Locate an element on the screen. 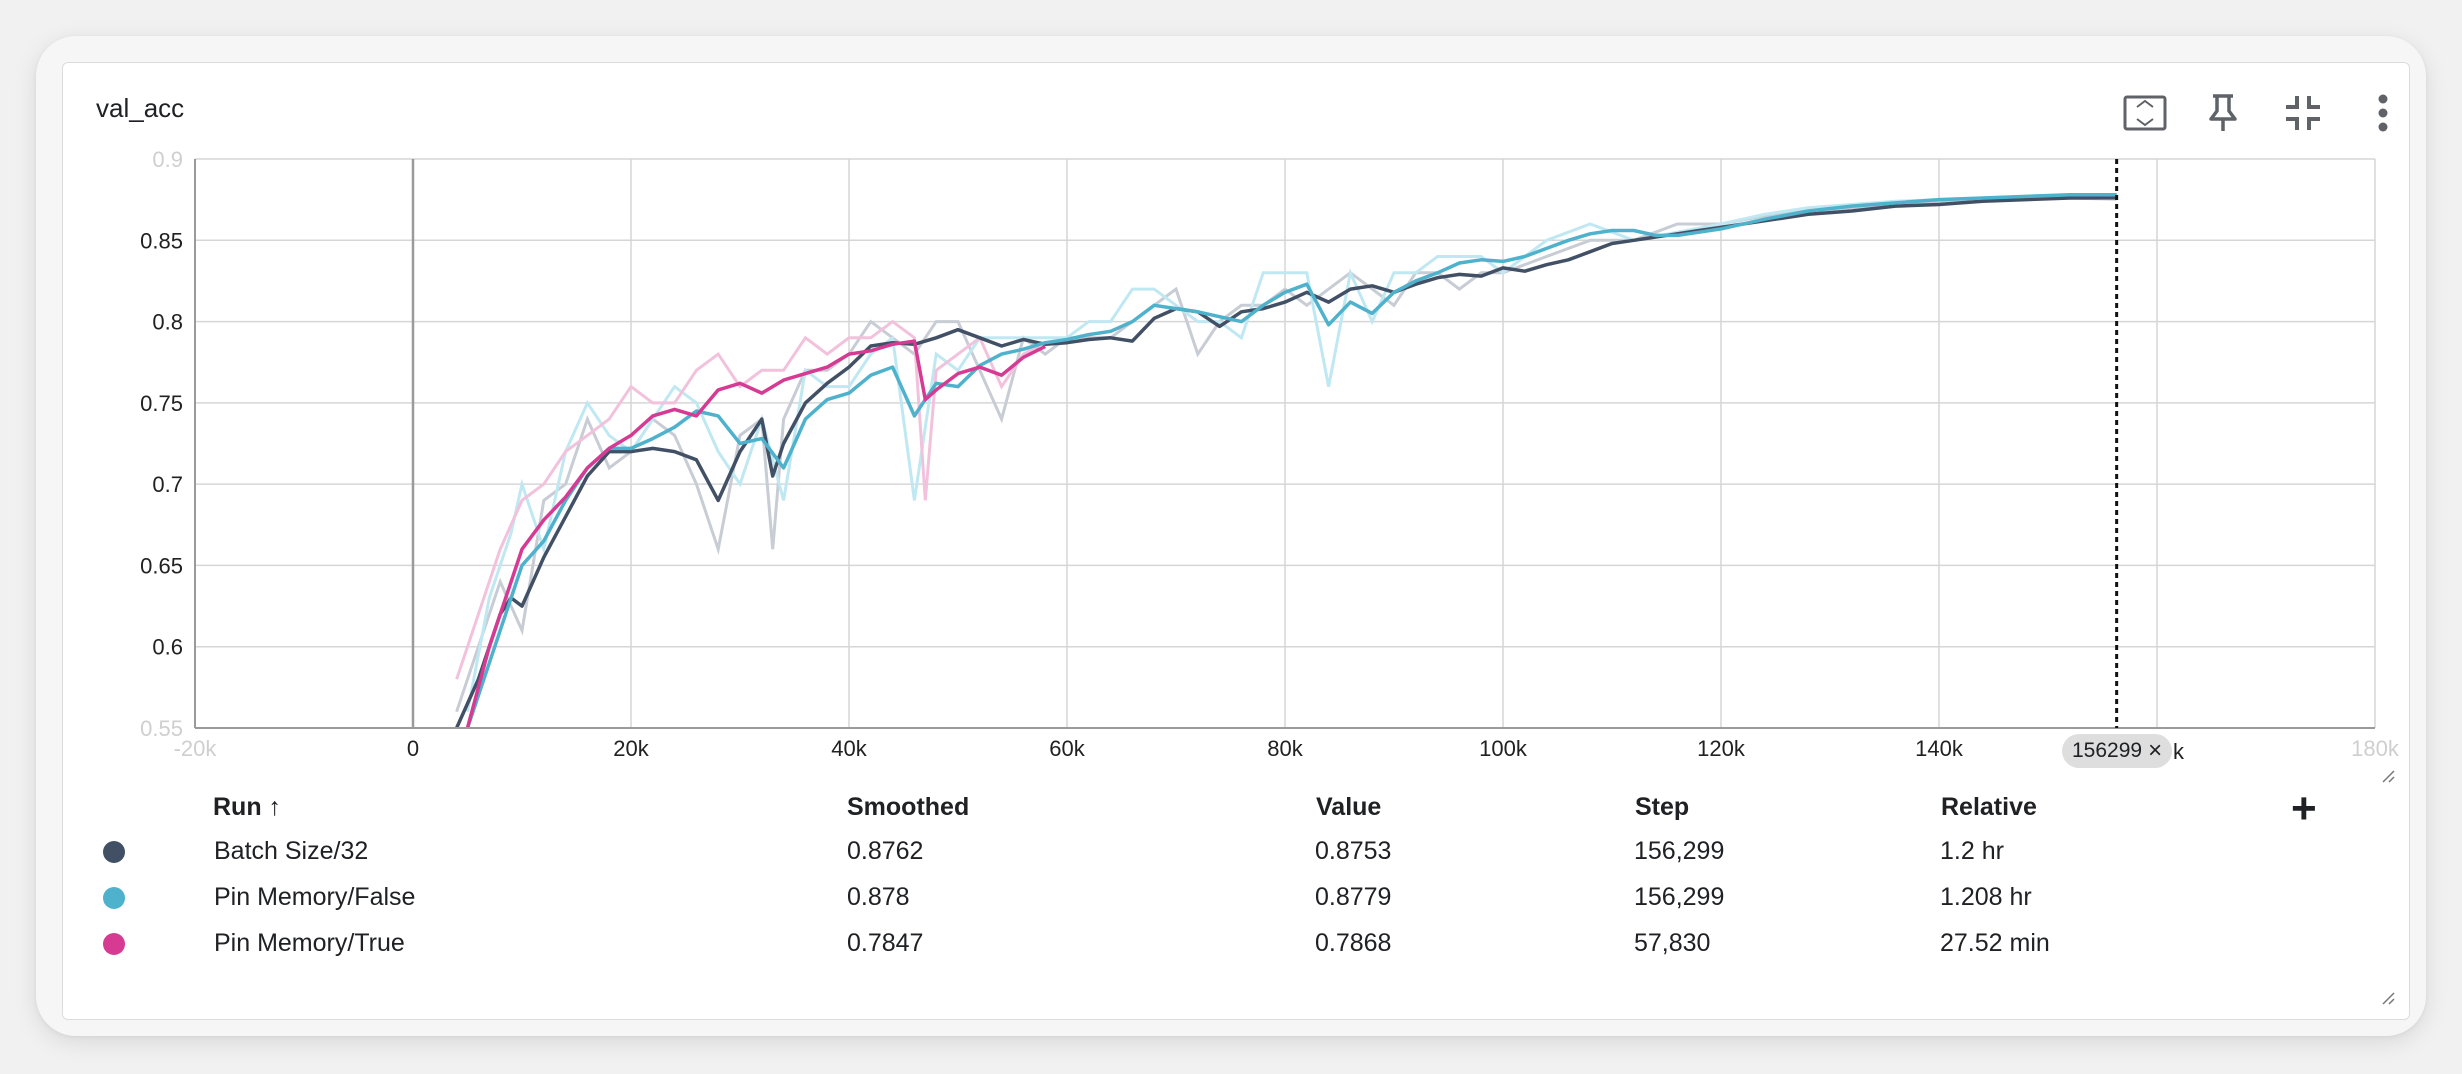 The height and width of the screenshot is (1074, 2462). y-tick-label: 0.65 is located at coordinates (161, 565).